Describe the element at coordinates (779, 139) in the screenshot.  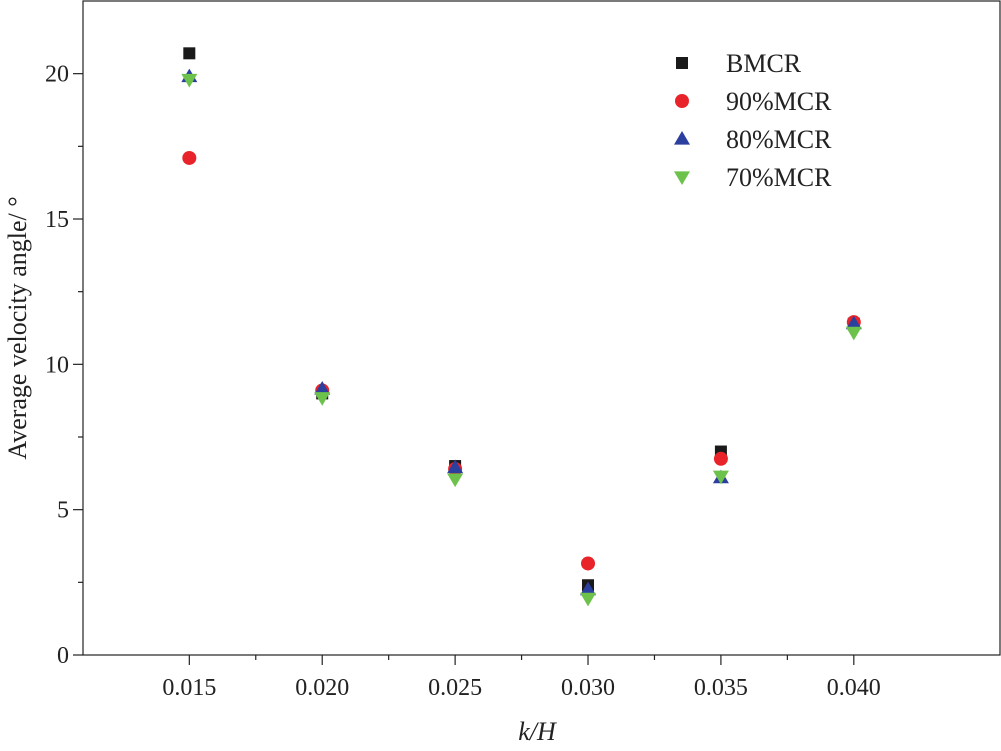
I see `legend-label: 80%MCR` at that location.